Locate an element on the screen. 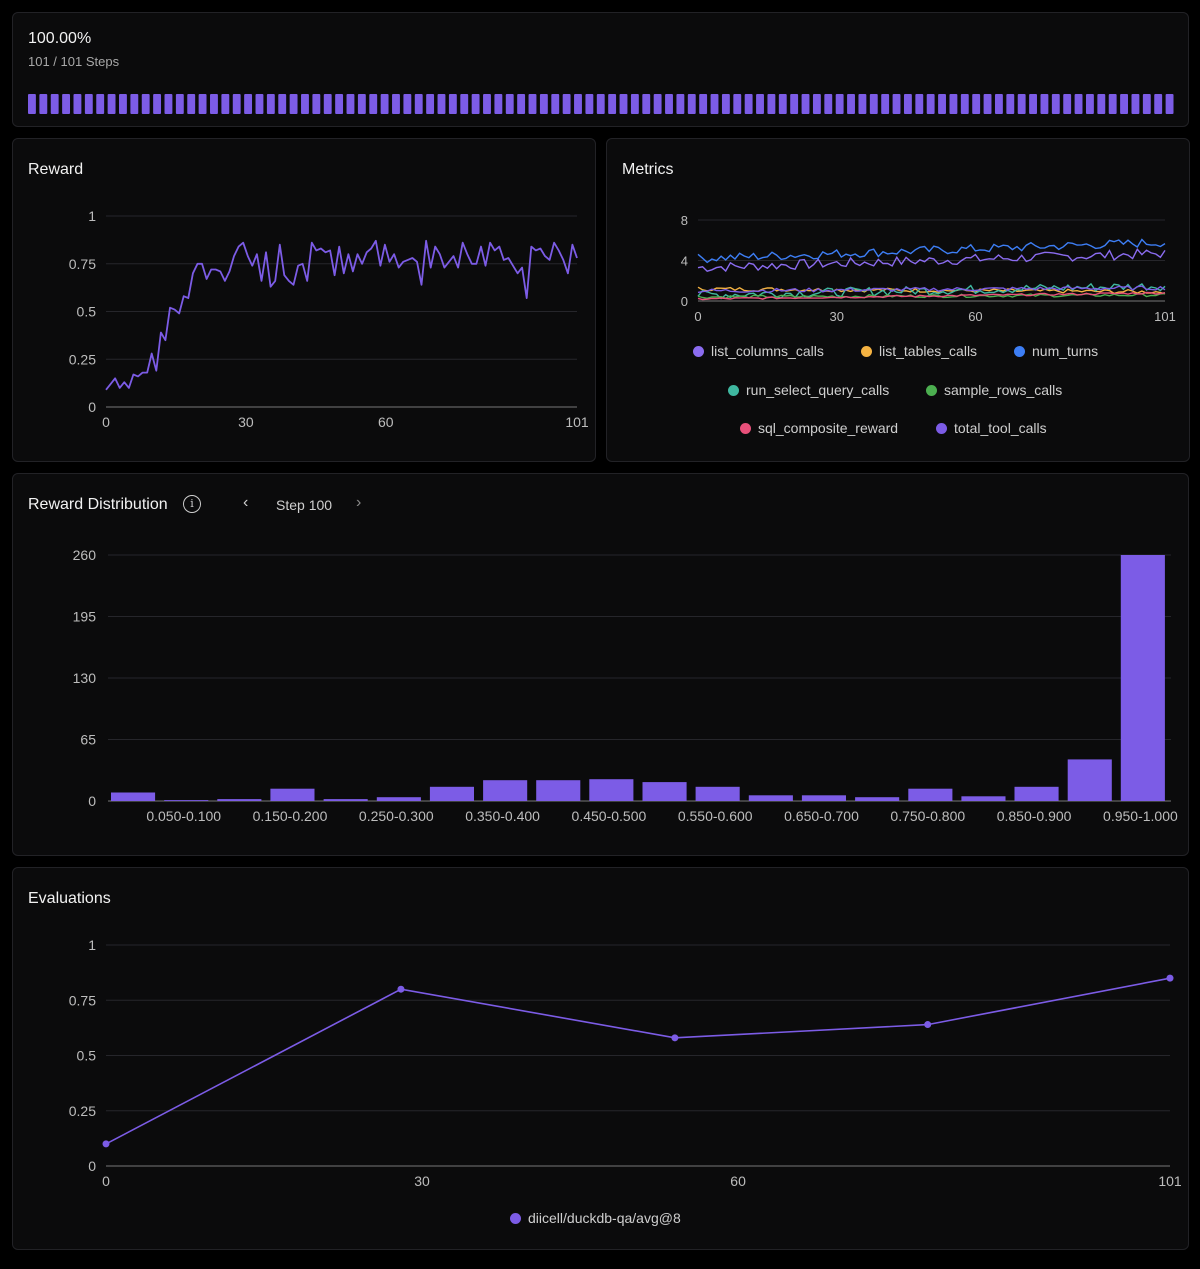 This screenshot has height=1269, width=1200. x-tick-label: 60 is located at coordinates (975, 316).